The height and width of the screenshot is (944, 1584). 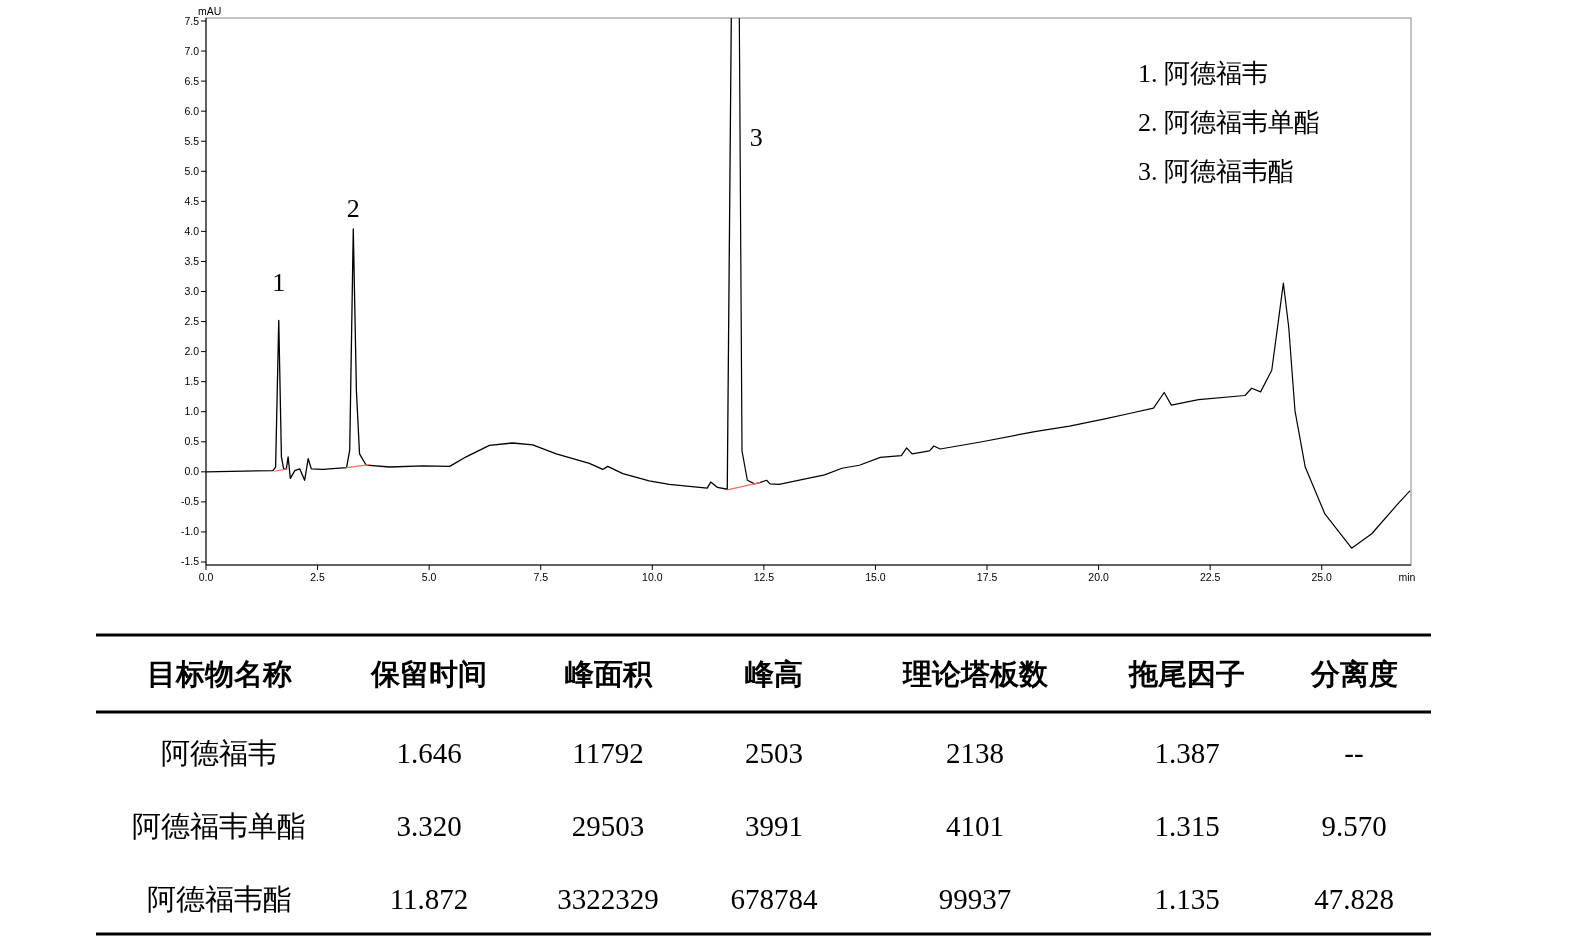 What do you see at coordinates (1186, 674) in the screenshot?
I see `x-tick-label: 拖尾因子` at bounding box center [1186, 674].